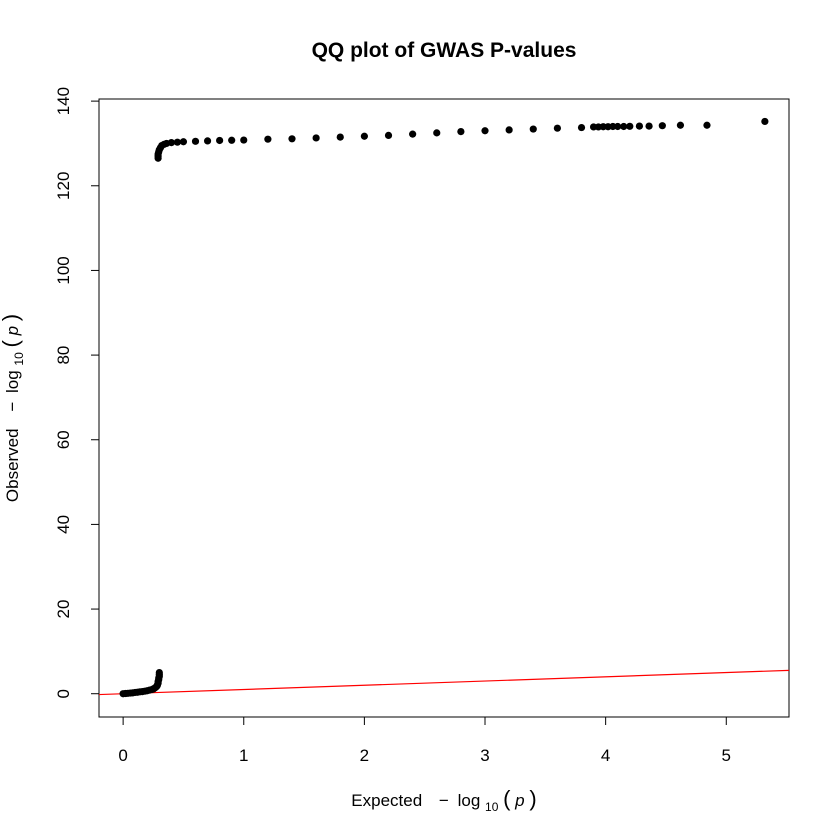 Image resolution: width=840 pixels, height=840 pixels. I want to click on y-tick-label: 80, so click(63, 355).